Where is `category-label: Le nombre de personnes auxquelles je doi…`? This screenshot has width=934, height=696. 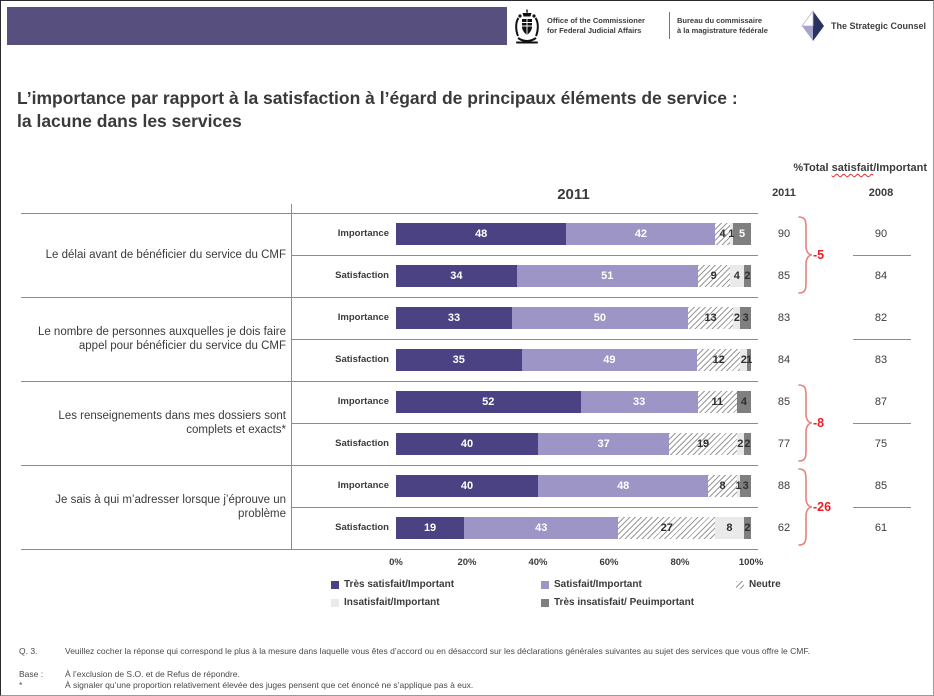
category-label: Le nombre de personnes auxquelles je doi… is located at coordinates (161, 339).